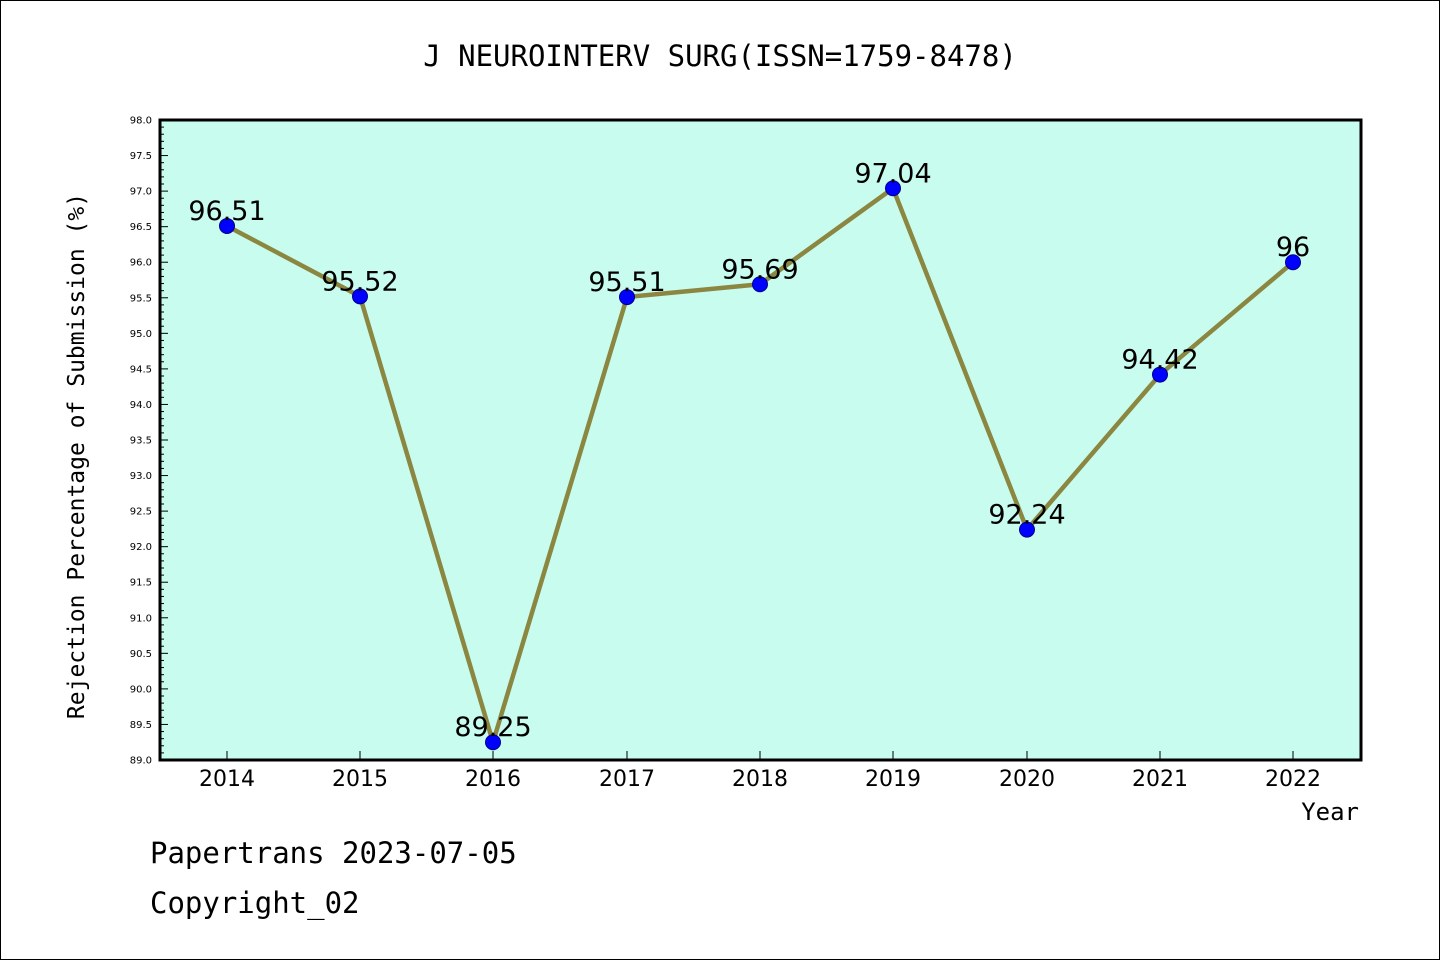 The height and width of the screenshot is (960, 1440). Describe the element at coordinates (626, 282) in the screenshot. I see `data-label: 95.51` at that location.